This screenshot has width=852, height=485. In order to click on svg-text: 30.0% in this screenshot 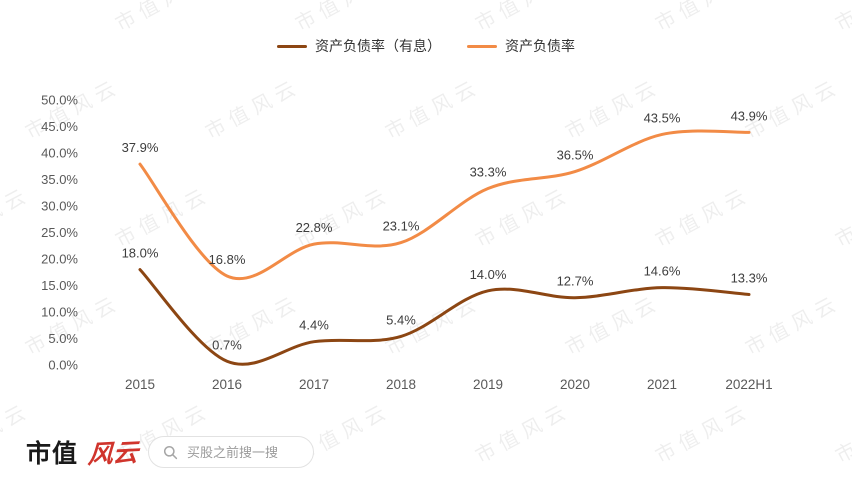, I will do `click(59, 206)`.